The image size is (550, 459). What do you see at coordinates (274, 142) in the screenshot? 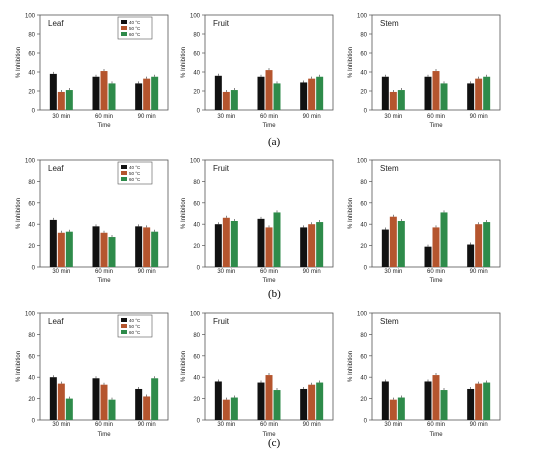
I see `caption-a: (a)` at bounding box center [274, 142].